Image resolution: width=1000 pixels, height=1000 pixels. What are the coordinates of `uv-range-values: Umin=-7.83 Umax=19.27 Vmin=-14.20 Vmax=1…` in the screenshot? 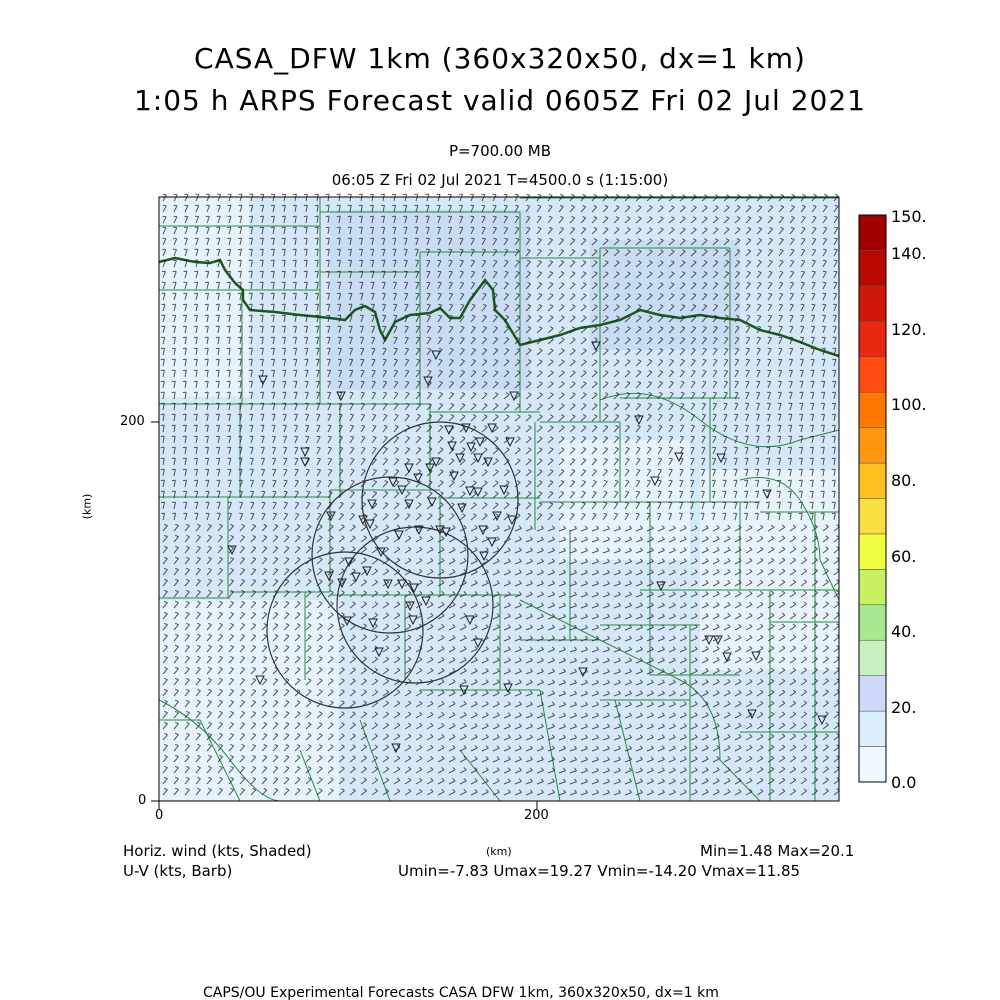 It's located at (599, 871).